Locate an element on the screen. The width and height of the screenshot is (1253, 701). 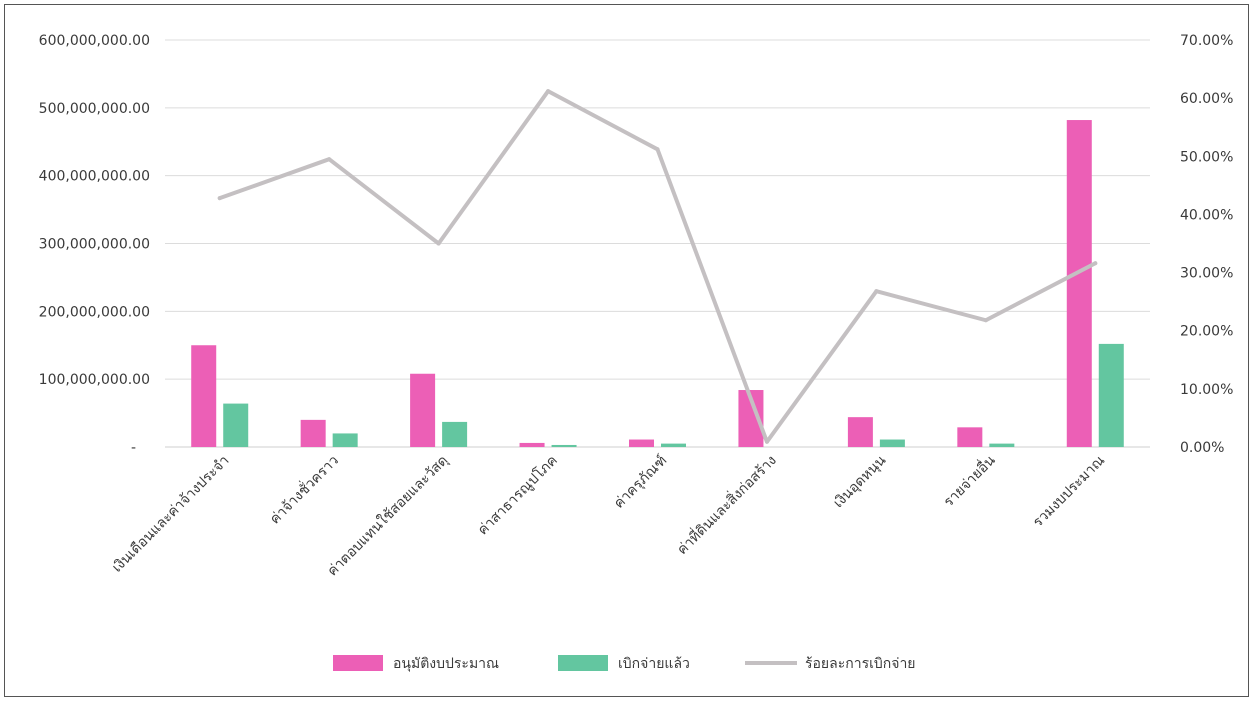
left-tick-label: 100,000,000.00 is located at coordinates (94, 380).